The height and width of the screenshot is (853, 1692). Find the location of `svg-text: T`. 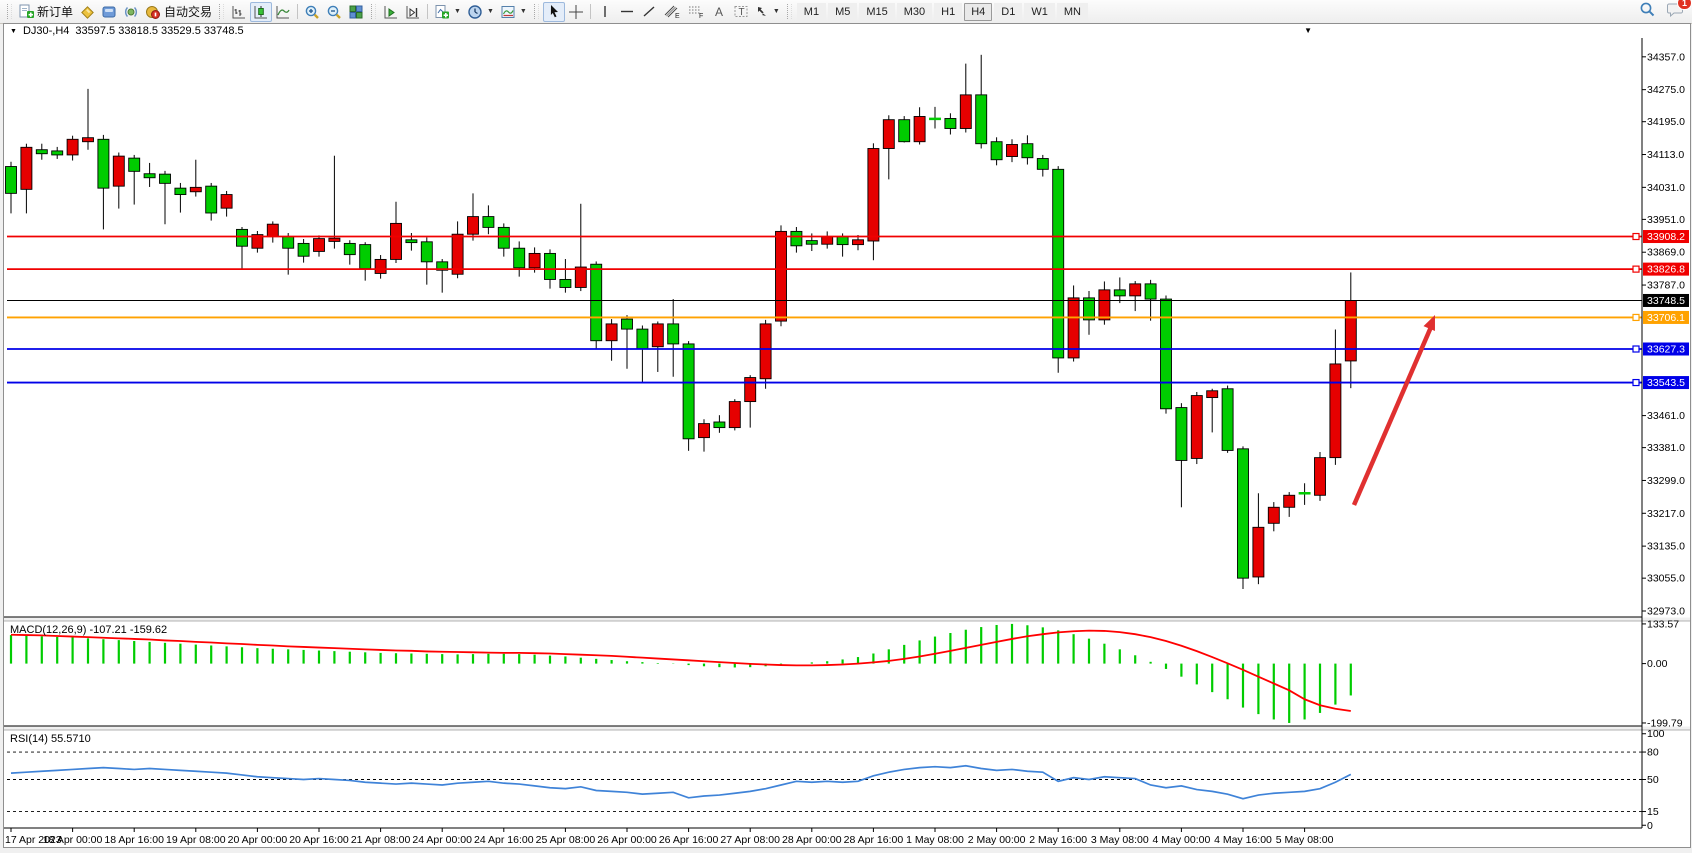

svg-text: T is located at coordinates (741, 12).